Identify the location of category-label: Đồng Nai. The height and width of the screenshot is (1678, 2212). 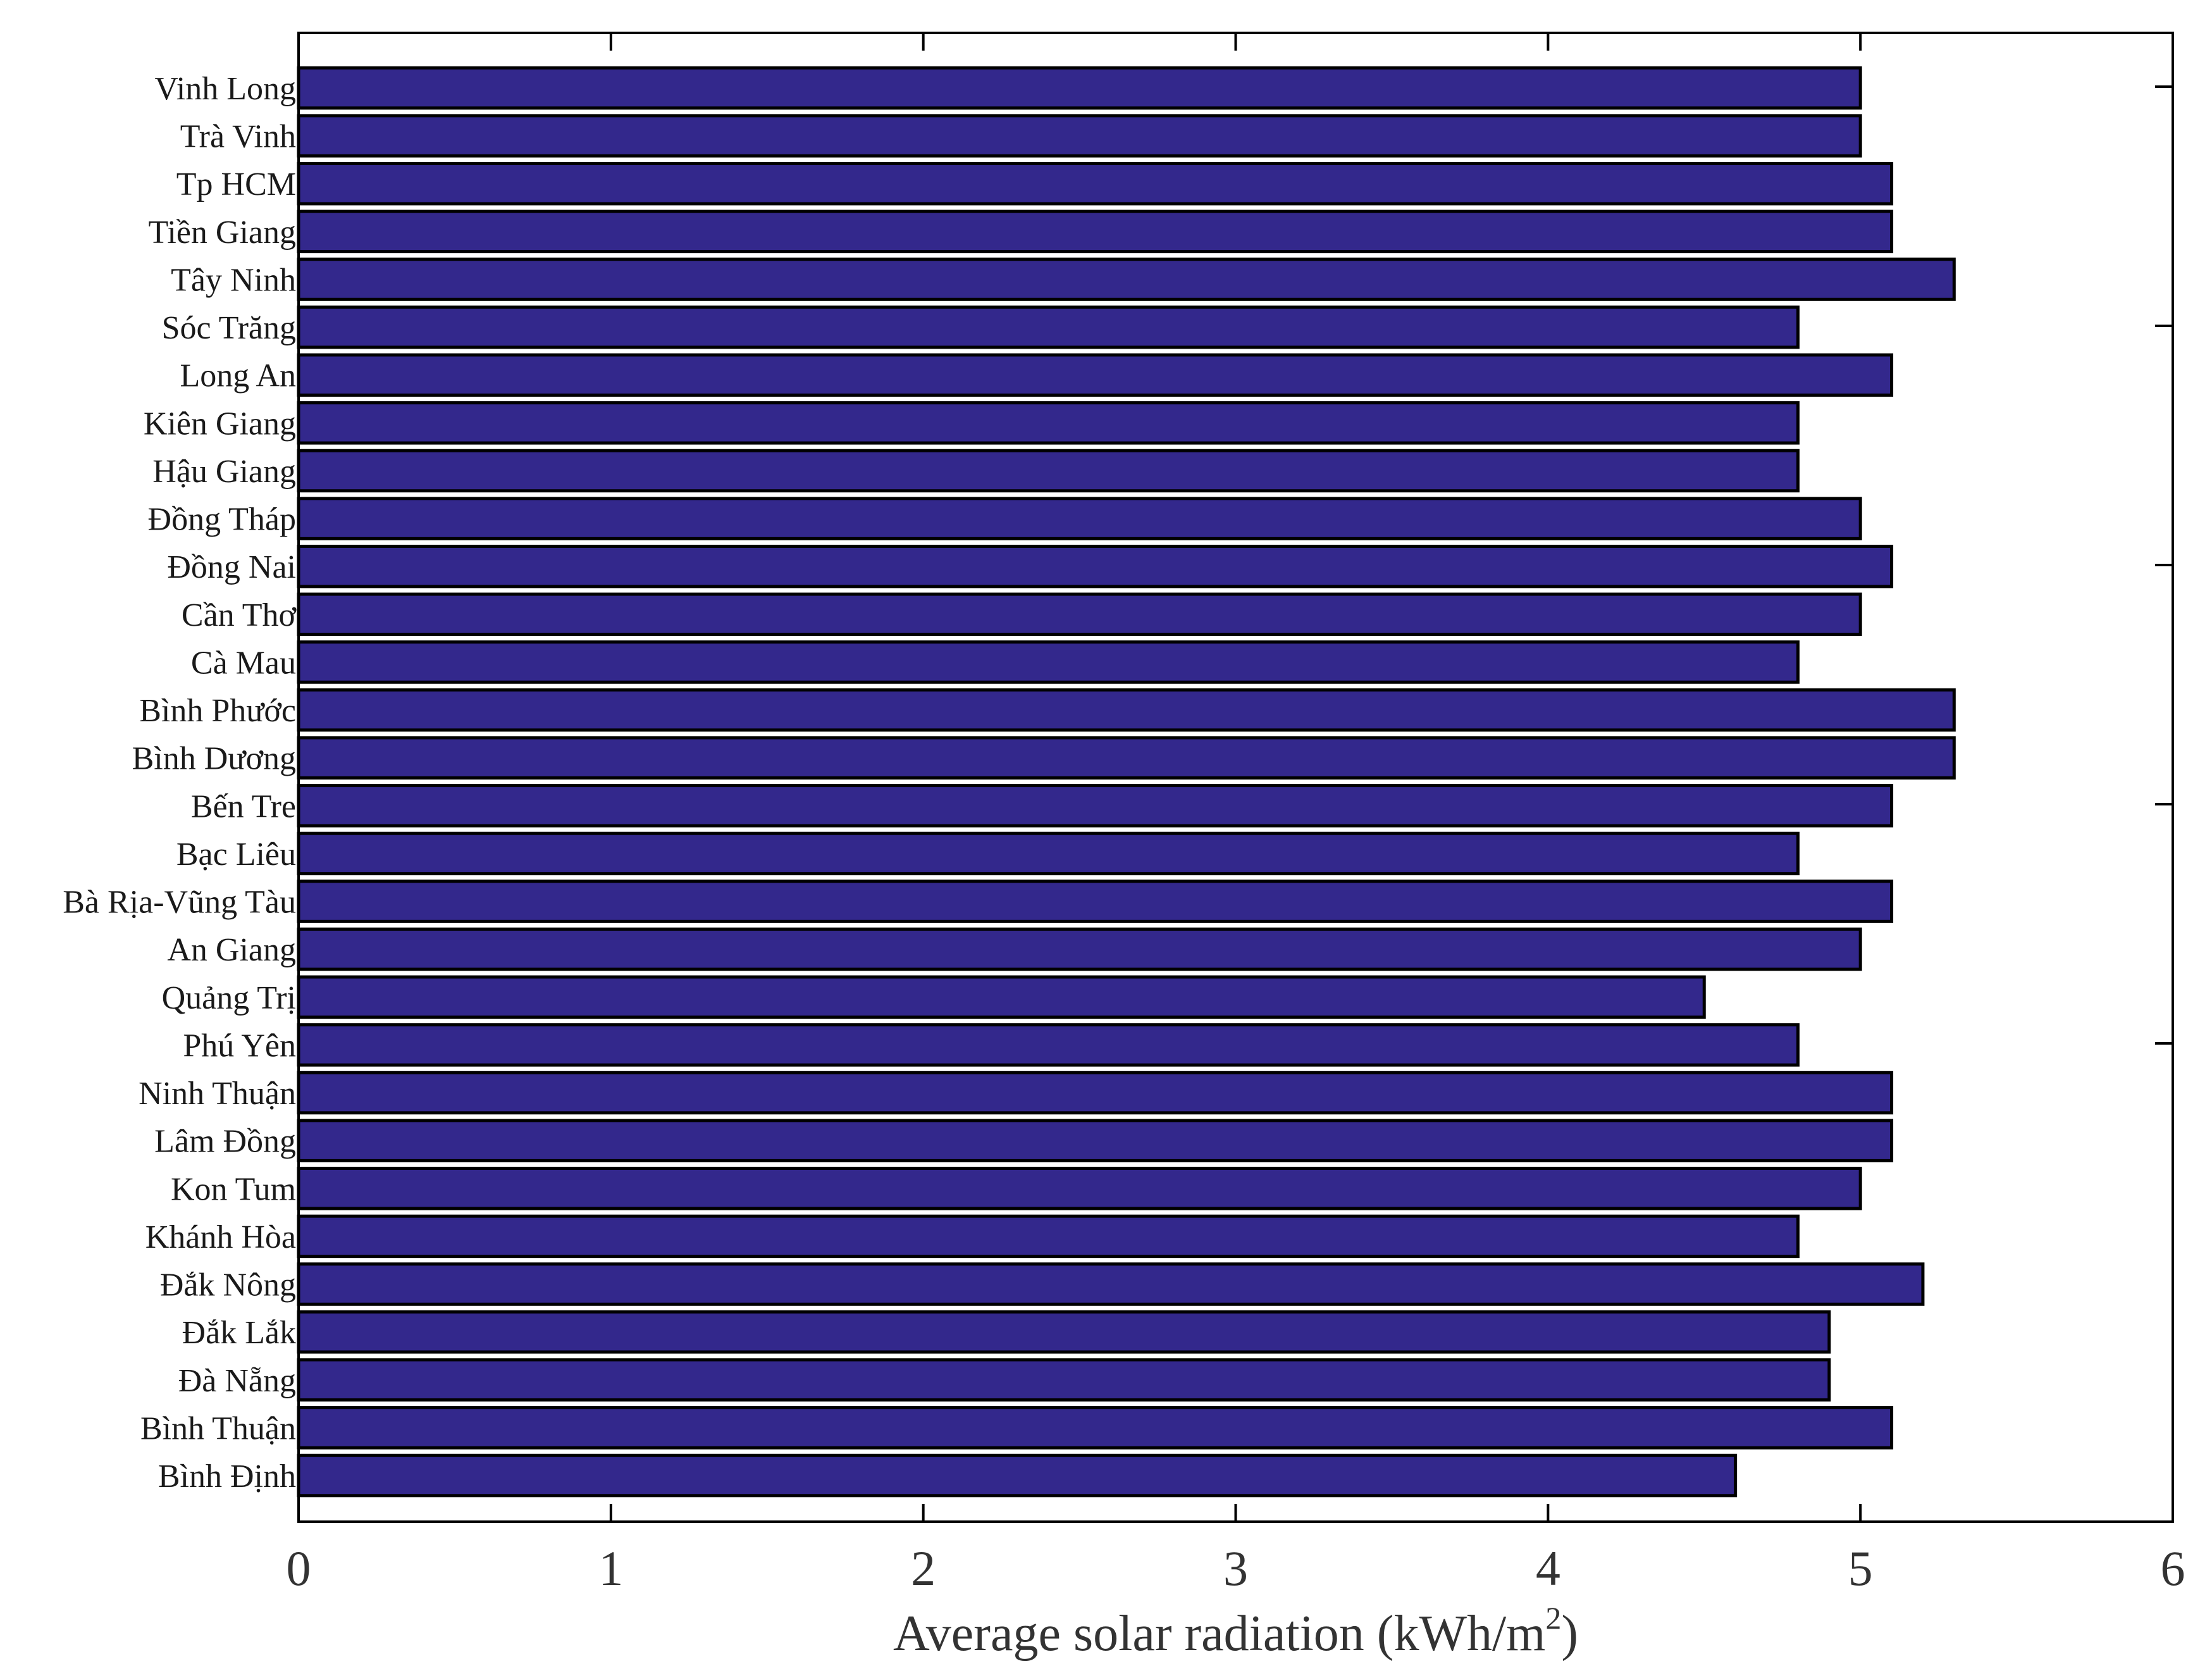
(232, 567).